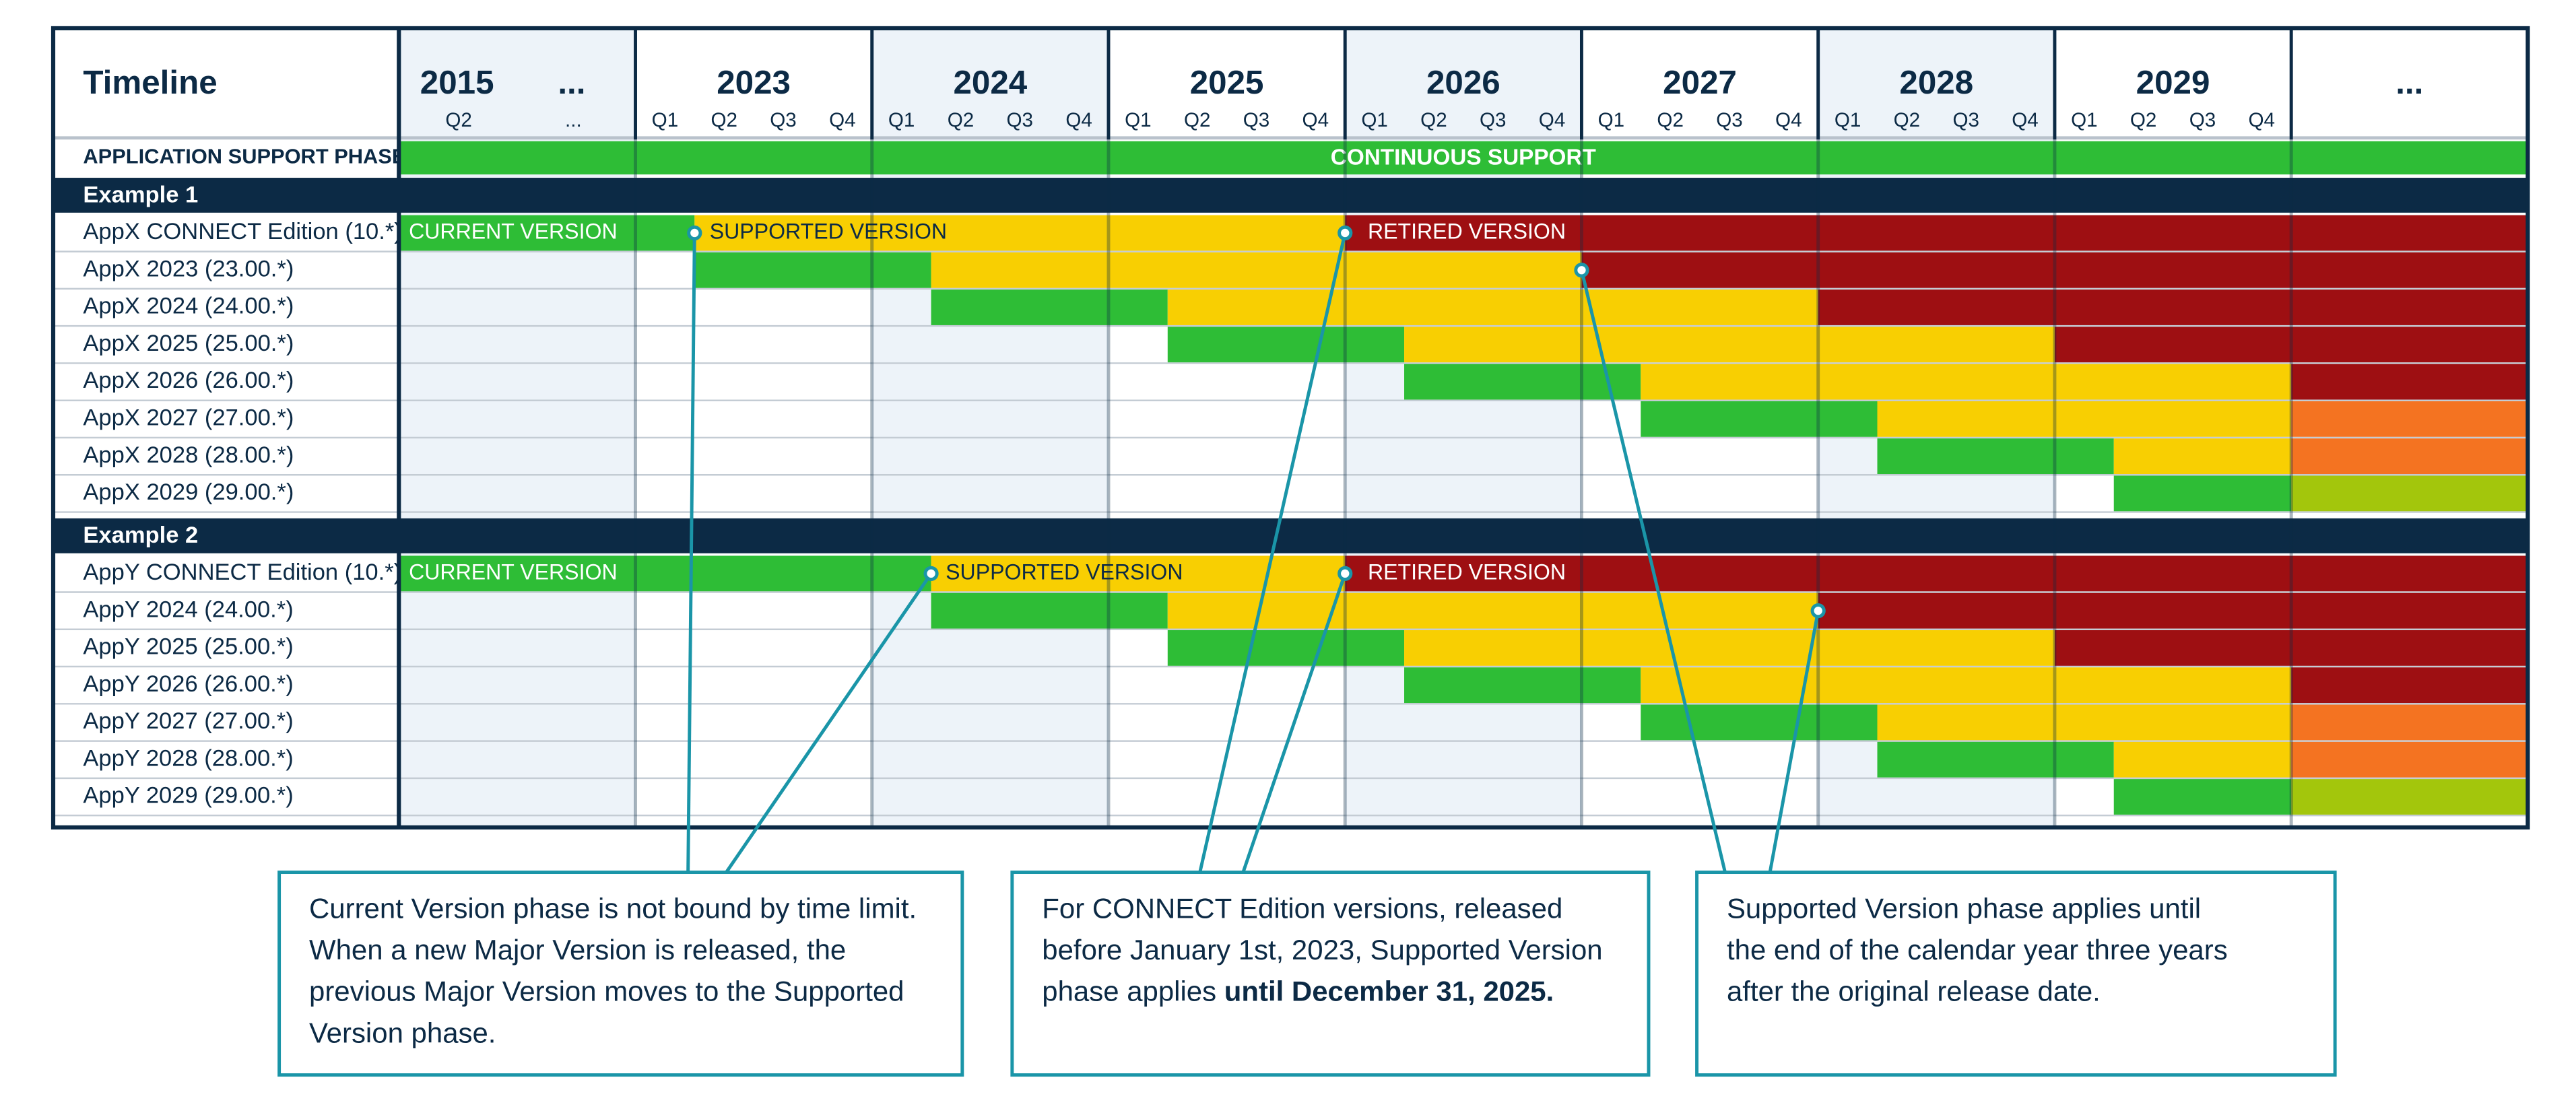 The width and height of the screenshot is (2576, 1119). What do you see at coordinates (140, 194) in the screenshot?
I see `group-title: Example 1` at bounding box center [140, 194].